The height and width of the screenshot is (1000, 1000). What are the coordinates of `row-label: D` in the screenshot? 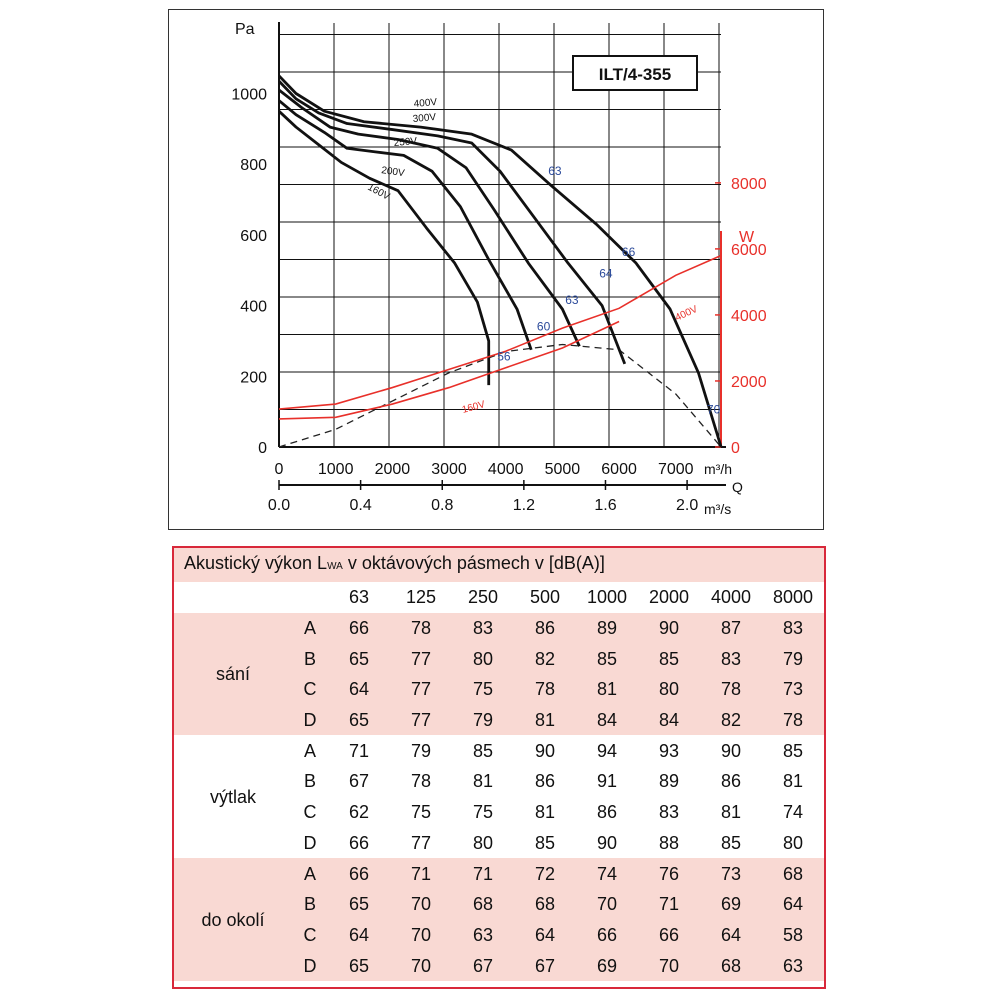 It's located at (310, 843).